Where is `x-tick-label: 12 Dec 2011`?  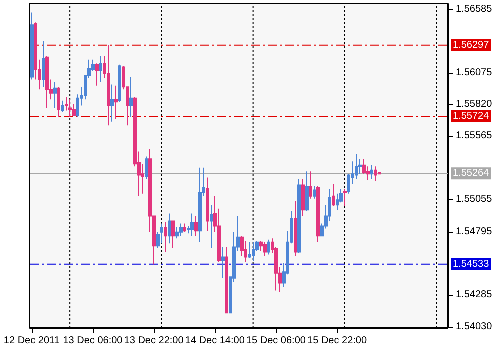 x-tick-label: 12 Dec 2011 is located at coordinates (32, 341).